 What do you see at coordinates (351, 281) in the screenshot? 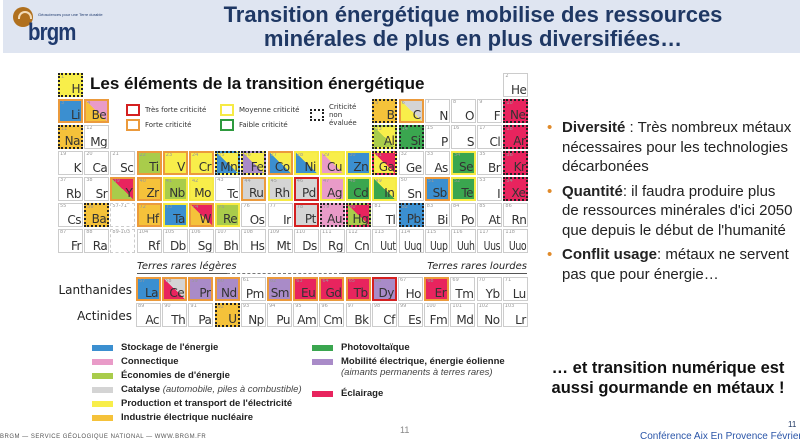
I see `atomic-number: 65` at bounding box center [351, 281].